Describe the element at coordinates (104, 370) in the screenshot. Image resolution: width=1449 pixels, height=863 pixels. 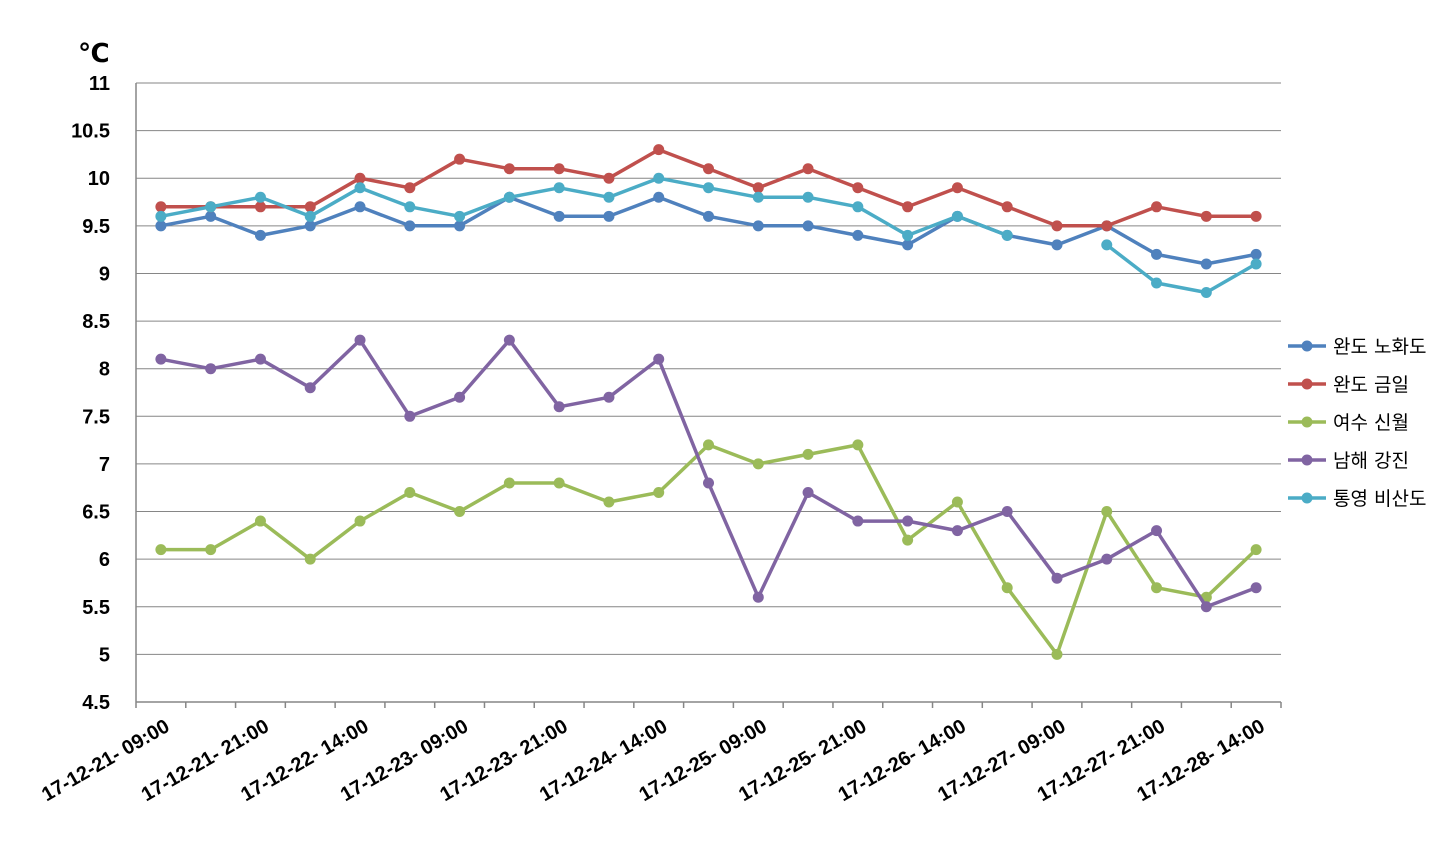
I see `y-tick-label: 8` at that location.